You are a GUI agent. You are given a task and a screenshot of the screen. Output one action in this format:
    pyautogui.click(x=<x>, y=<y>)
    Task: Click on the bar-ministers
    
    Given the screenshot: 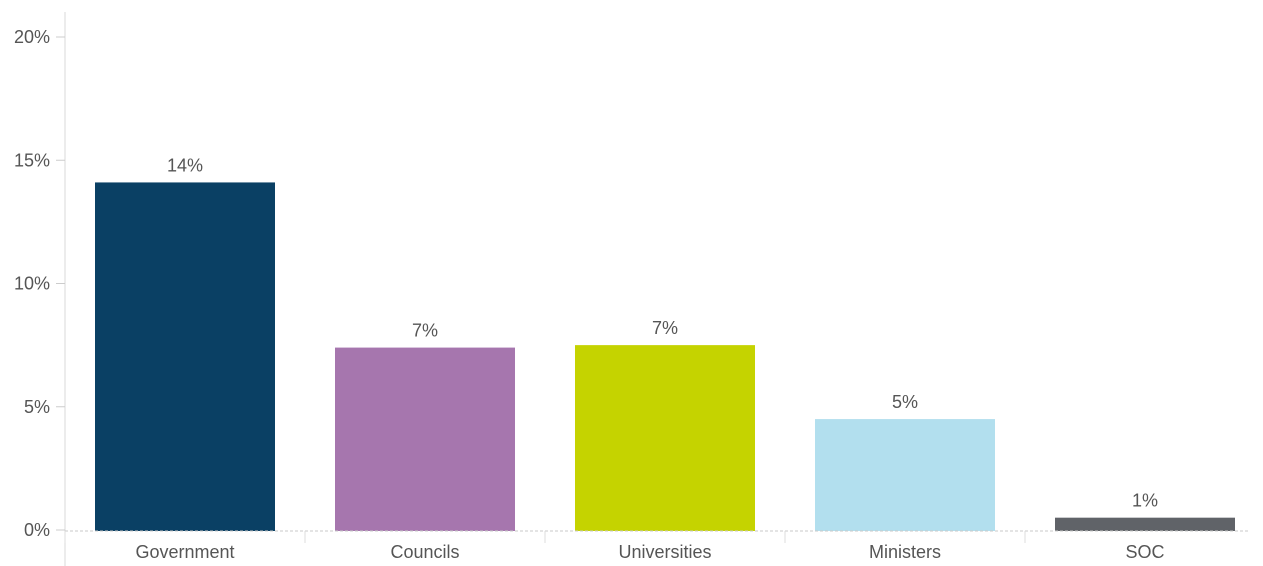 What is the action you would take?
    pyautogui.click(x=905, y=475)
    